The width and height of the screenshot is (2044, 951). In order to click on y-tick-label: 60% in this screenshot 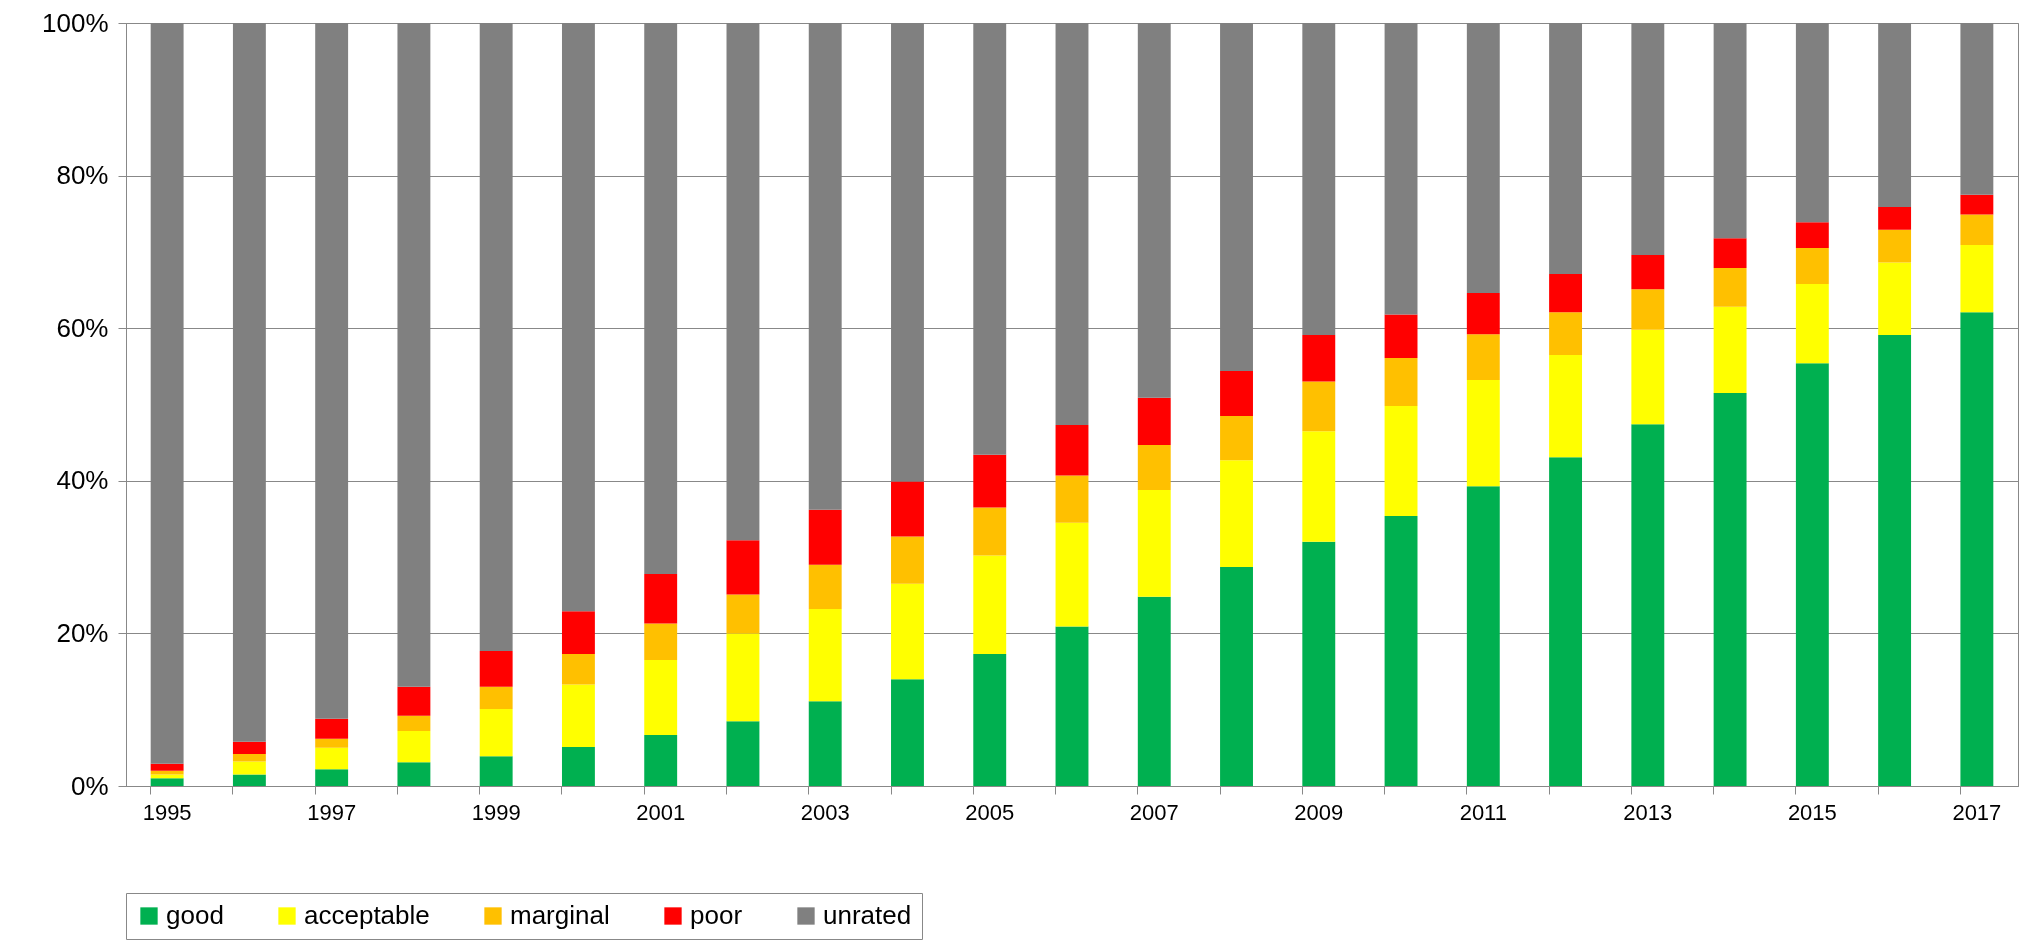, I will do `click(82, 327)`.